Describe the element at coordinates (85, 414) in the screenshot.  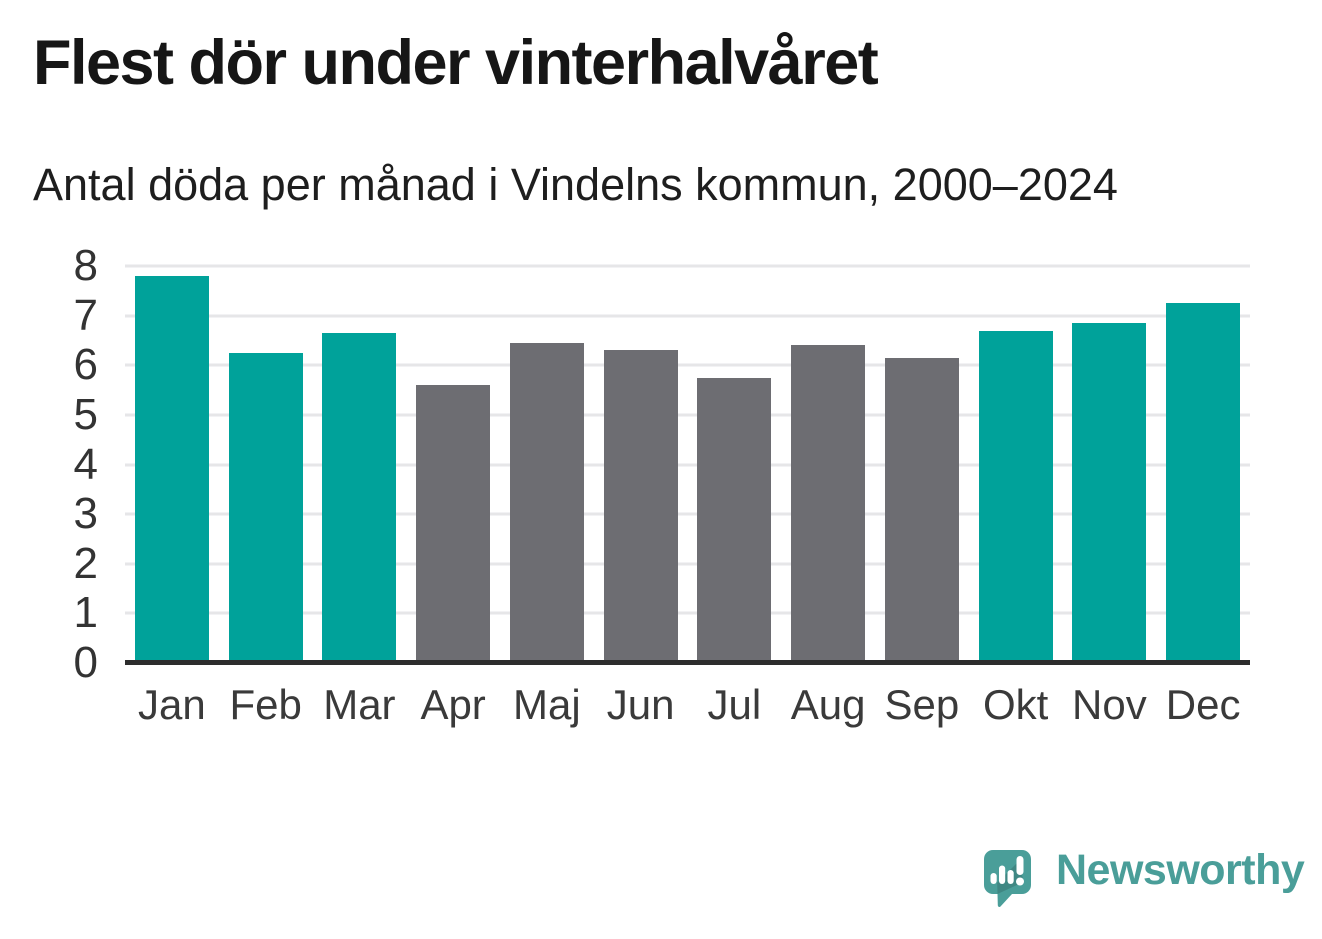
I see `y-tick-label-5: 5` at that location.